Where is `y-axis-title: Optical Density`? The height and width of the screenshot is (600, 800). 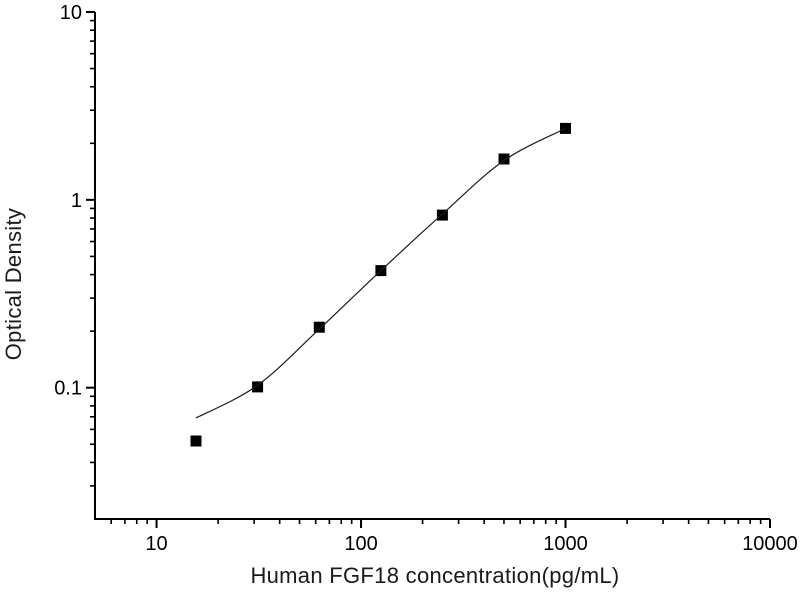 y-axis-title: Optical Density is located at coordinates (13, 284).